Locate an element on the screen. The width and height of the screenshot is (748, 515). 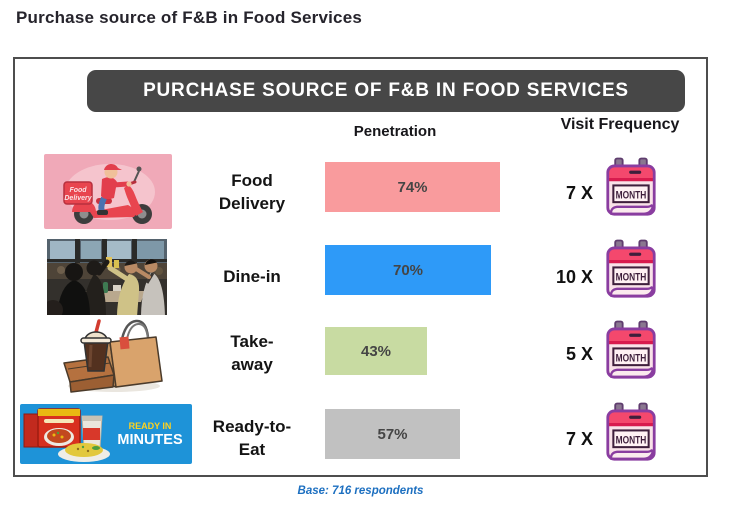
ready-to-eat-banner: READY IN MINUTES is located at coordinates (106, 434).